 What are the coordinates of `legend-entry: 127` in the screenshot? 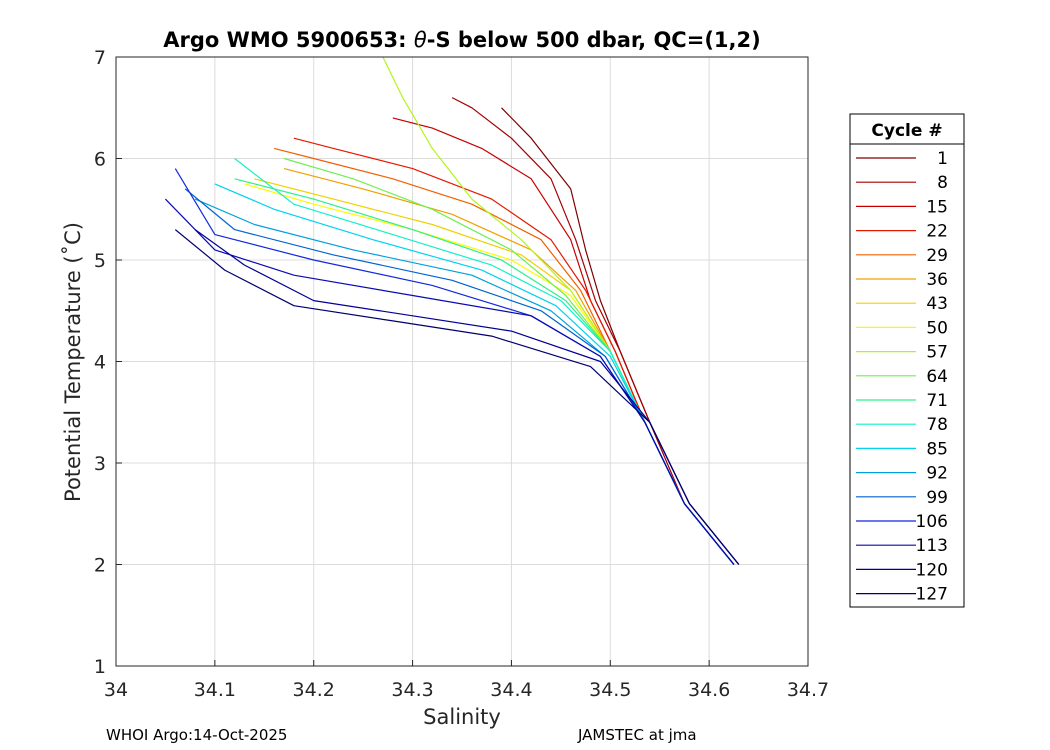 It's located at (902, 595).